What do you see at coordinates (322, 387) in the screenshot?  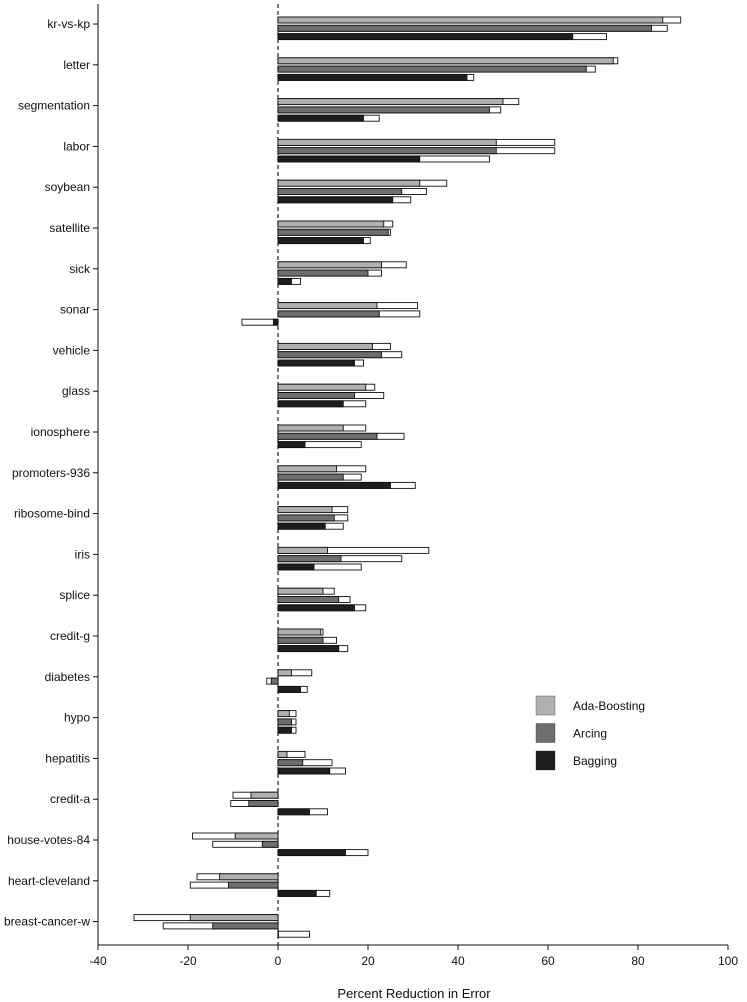 I see `bar-ada-boosting-glass` at bounding box center [322, 387].